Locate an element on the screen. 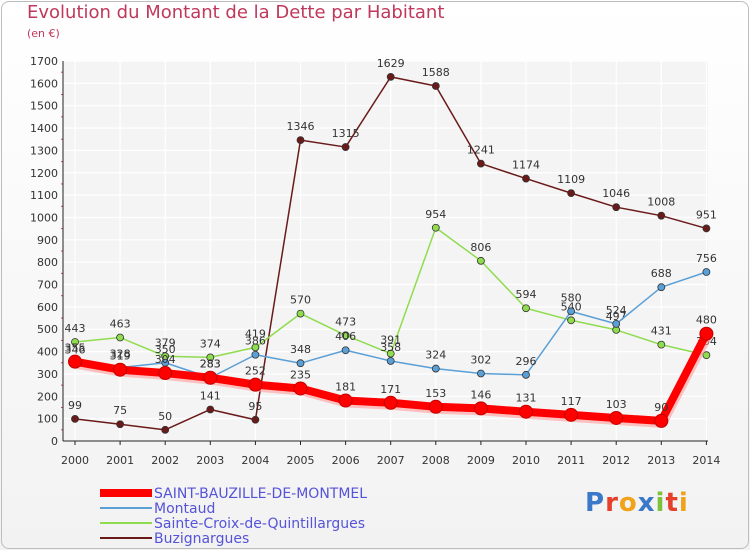 The height and width of the screenshot is (550, 750). data-label: 951 is located at coordinates (706, 214).